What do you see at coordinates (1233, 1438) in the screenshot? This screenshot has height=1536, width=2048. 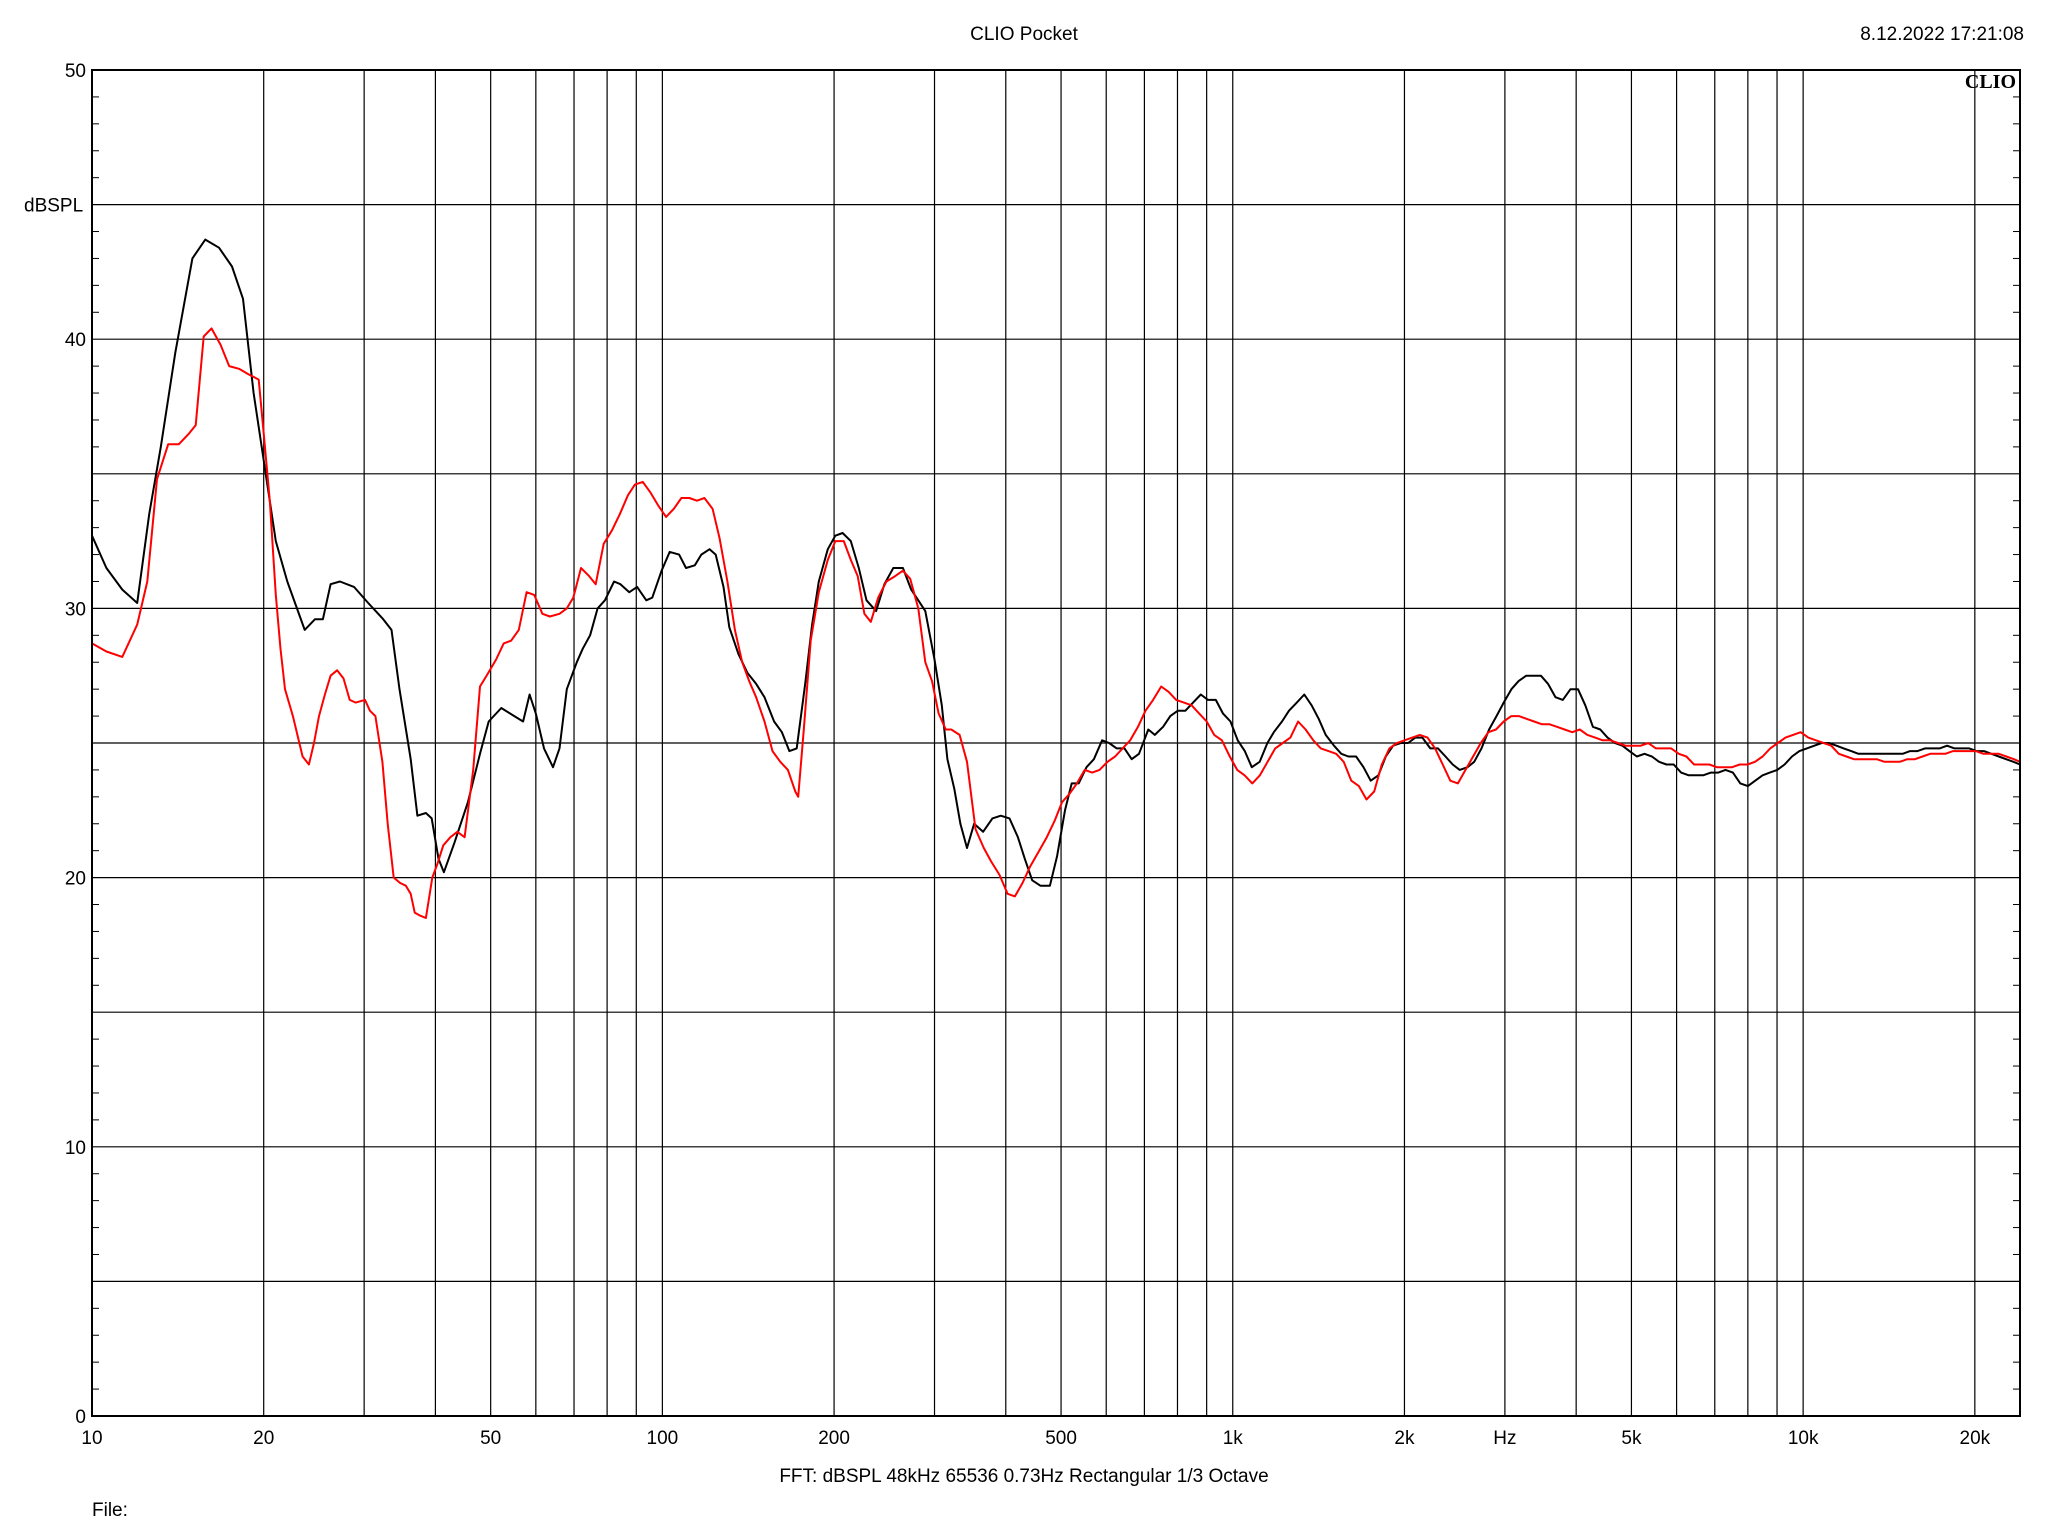 I see `x-tick-label: 1k` at bounding box center [1233, 1438].